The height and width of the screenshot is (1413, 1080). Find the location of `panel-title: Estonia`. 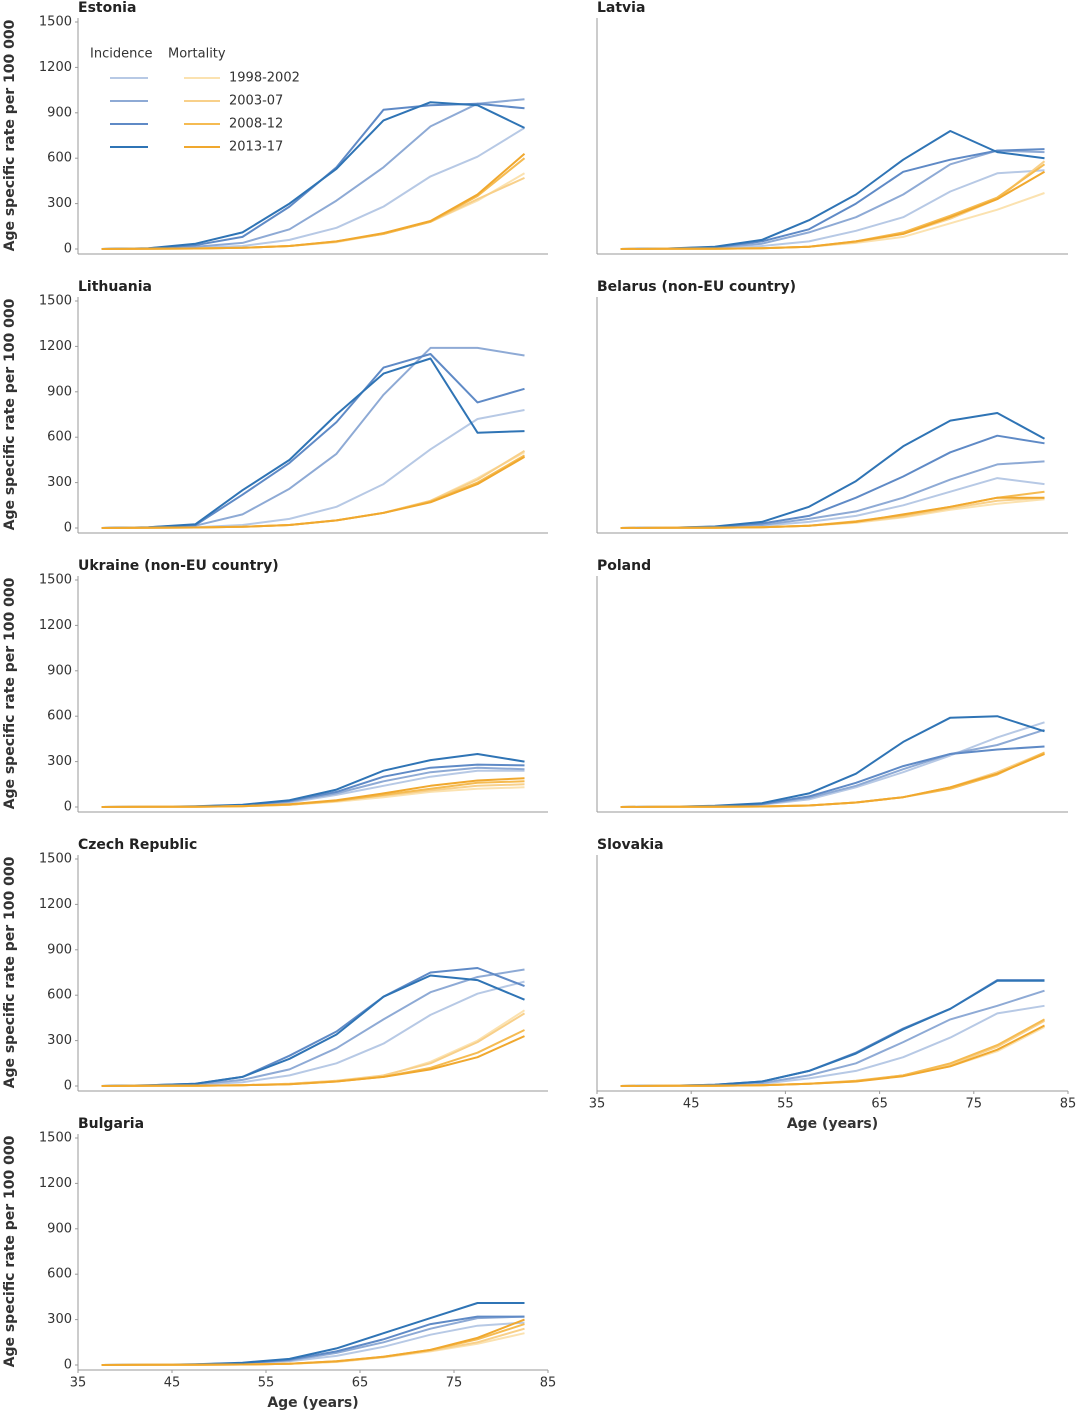

panel-title: Estonia is located at coordinates (107, 8).